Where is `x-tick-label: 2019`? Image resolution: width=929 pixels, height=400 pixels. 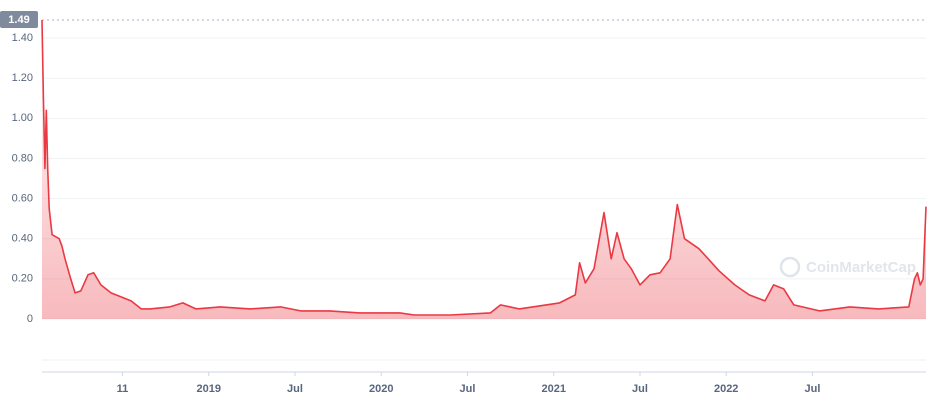 x-tick-label: 2019 is located at coordinates (208, 389).